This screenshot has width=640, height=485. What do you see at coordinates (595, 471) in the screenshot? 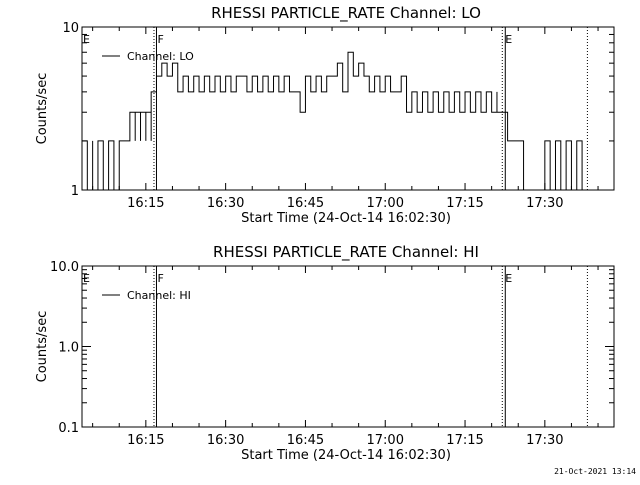
I see `footer-timestamp: 21-Oct-2021 13:14` at bounding box center [595, 471].